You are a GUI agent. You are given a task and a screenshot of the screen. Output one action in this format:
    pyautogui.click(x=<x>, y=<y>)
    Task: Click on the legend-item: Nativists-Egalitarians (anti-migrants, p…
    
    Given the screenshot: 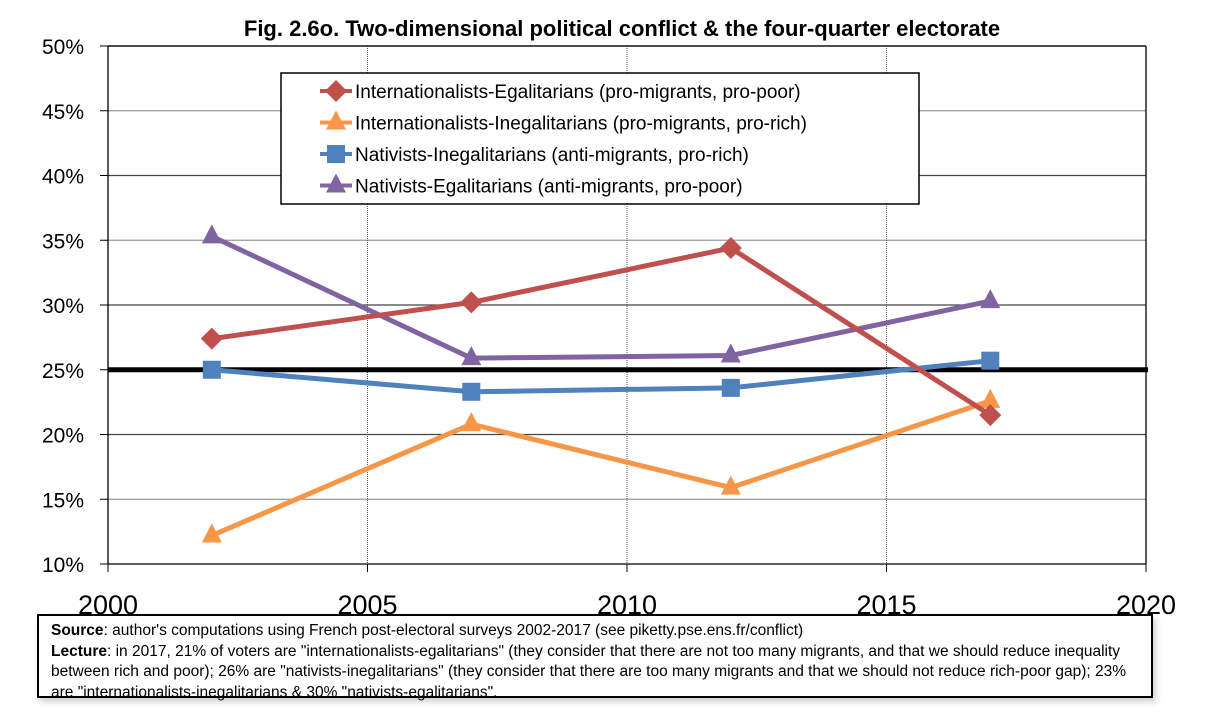 What is the action you would take?
    pyautogui.click(x=531, y=185)
    